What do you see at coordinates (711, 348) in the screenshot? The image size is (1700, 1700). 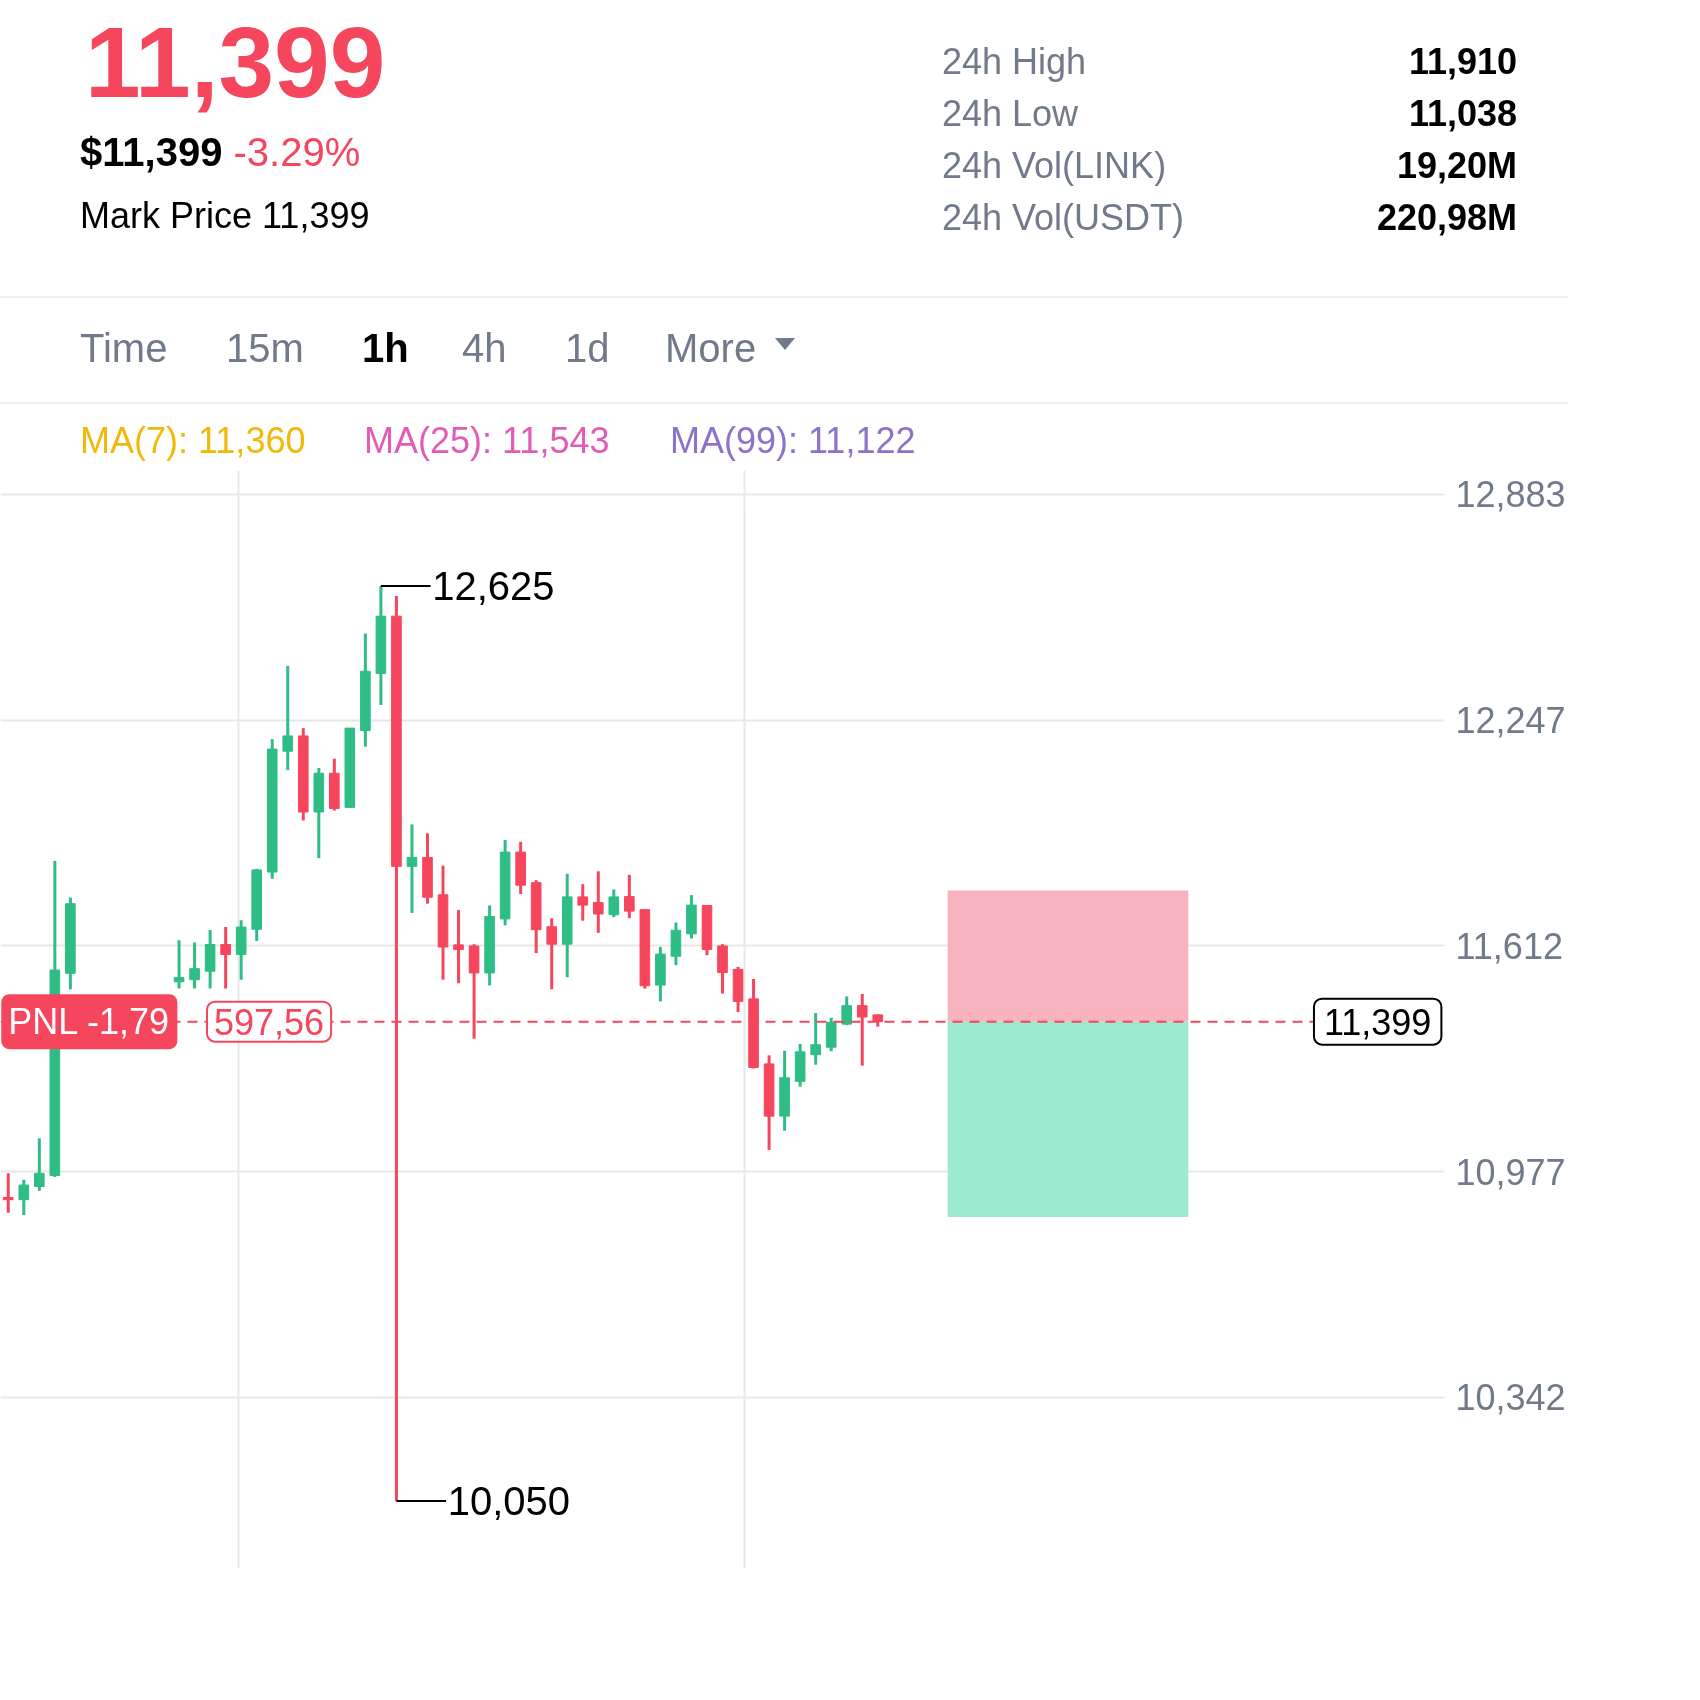 I see `text: More` at bounding box center [711, 348].